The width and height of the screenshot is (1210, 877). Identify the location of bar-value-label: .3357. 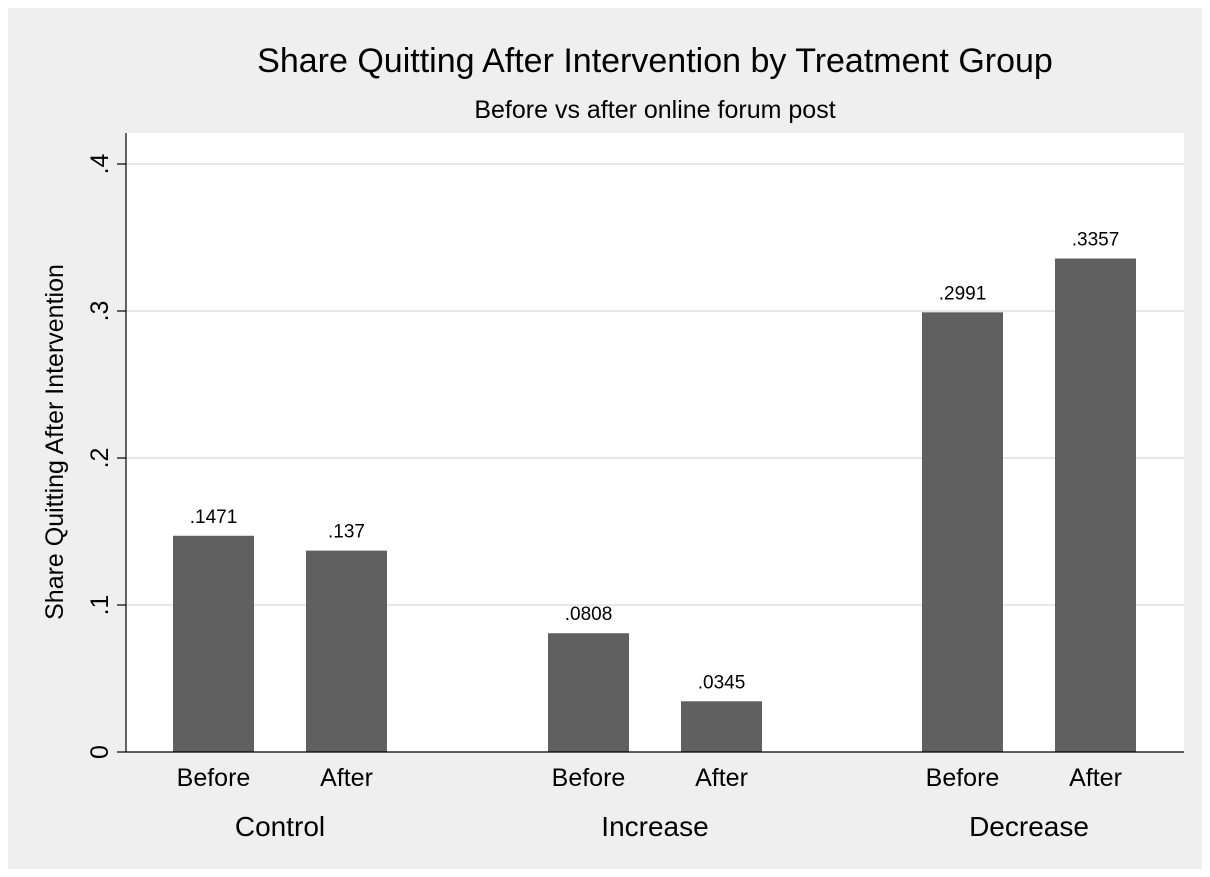
(1096, 240).